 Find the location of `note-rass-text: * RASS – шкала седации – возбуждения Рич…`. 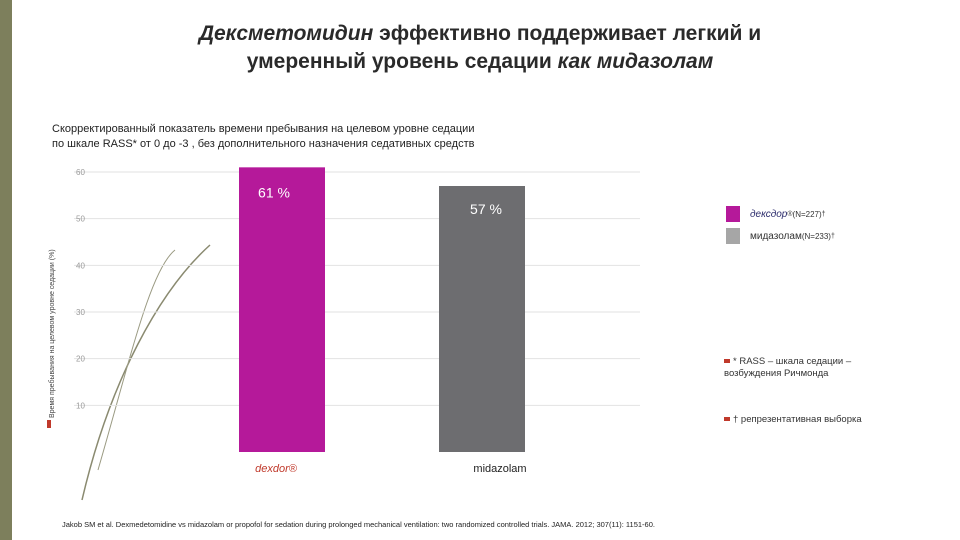

note-rass-text: * RASS – шкала седации – возбуждения Рич… is located at coordinates (788, 367).